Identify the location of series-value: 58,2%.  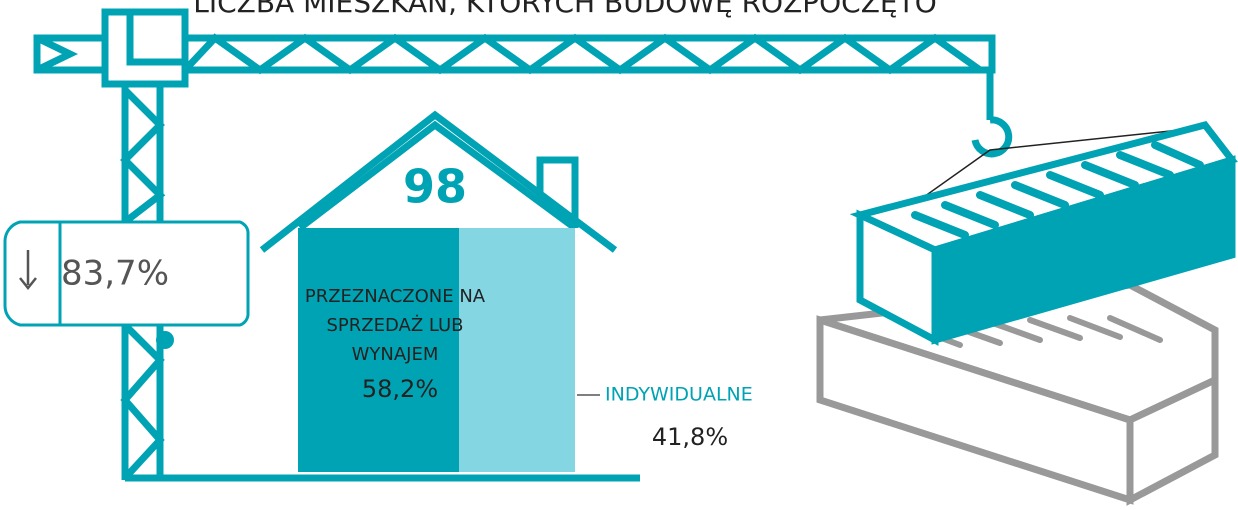
(400, 389).